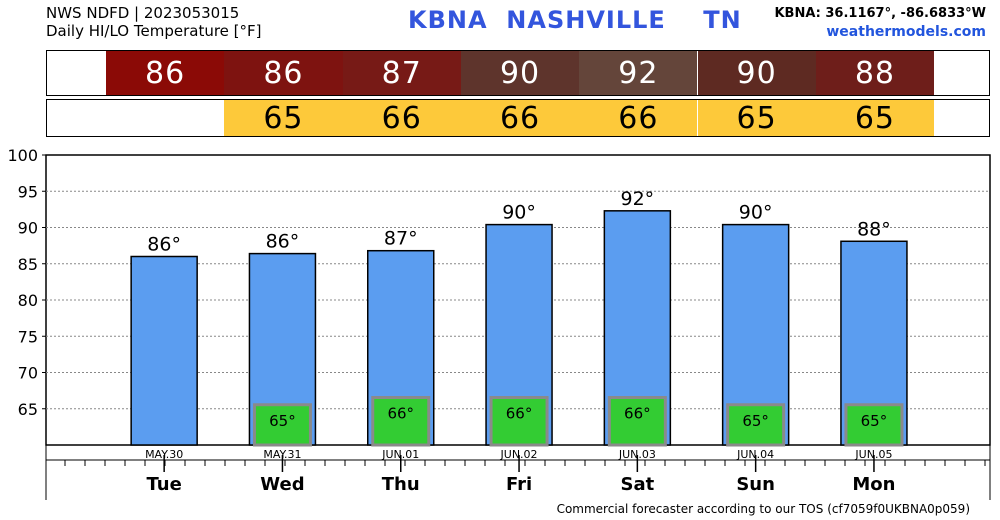 This screenshot has height=520, width=1000. Describe the element at coordinates (637, 484) in the screenshot. I see `day-label: Sat` at that location.